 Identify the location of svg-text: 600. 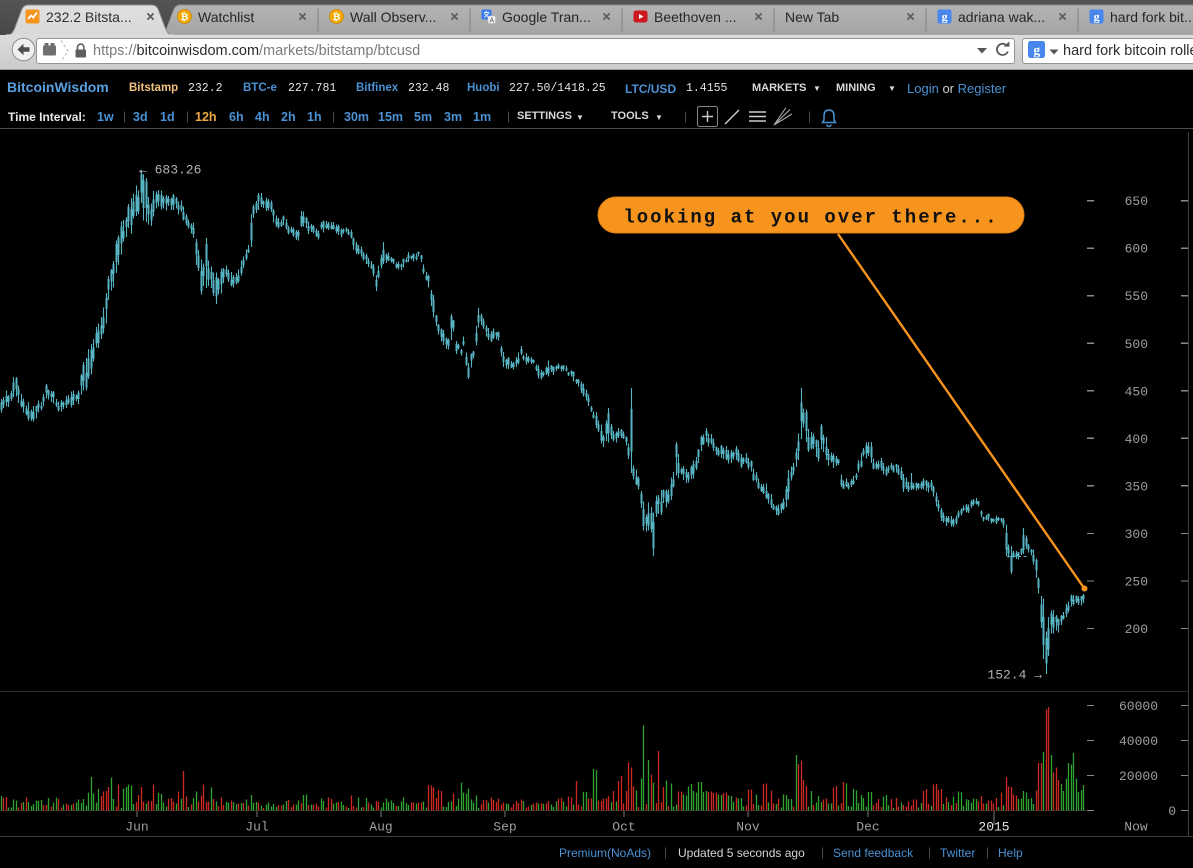
(1136, 249).